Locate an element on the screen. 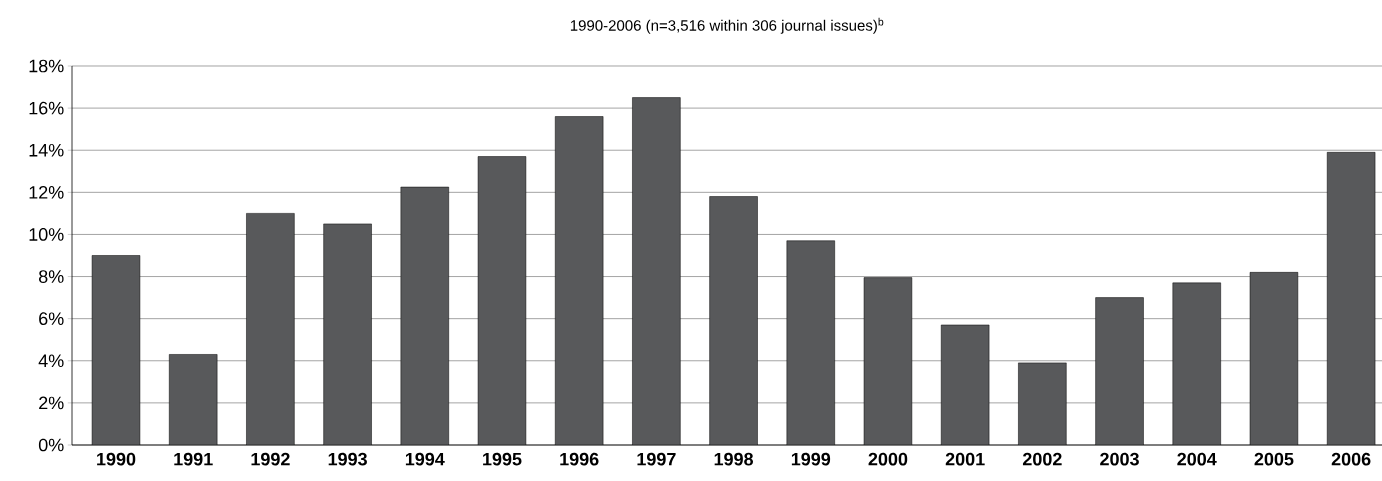  x-tick-label: 2006 is located at coordinates (1351, 459).